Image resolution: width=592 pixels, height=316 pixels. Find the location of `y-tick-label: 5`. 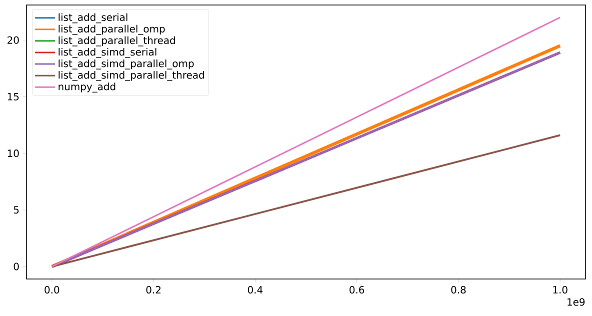

y-tick-label: 5 is located at coordinates (16, 210).